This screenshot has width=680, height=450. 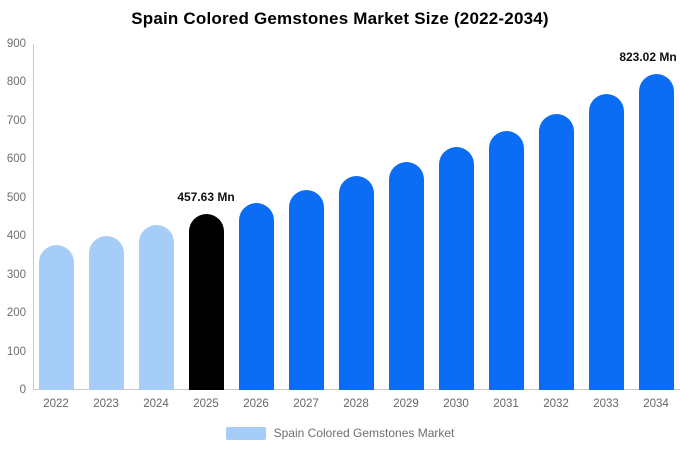 What do you see at coordinates (206, 404) in the screenshot?
I see `x-tick-2025: 2025` at bounding box center [206, 404].